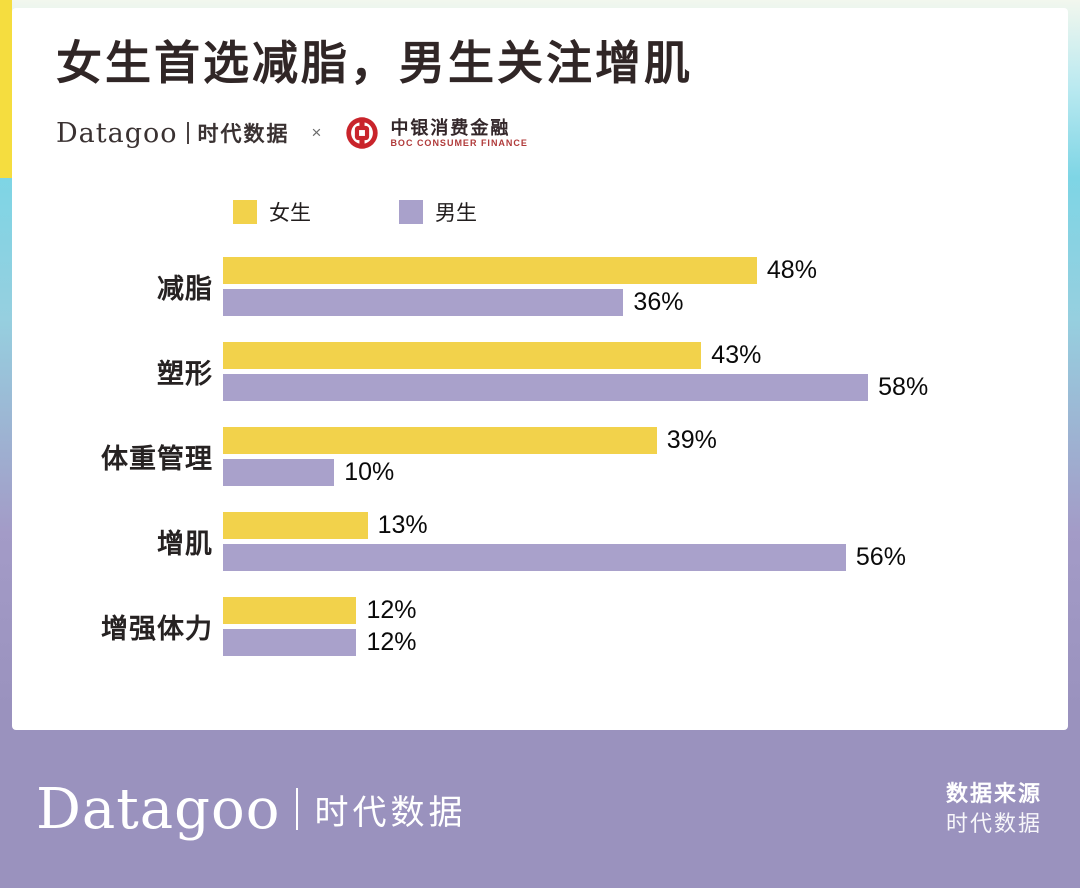 This screenshot has width=1080, height=888. I want to click on category-label: 增肌, so click(185, 544).